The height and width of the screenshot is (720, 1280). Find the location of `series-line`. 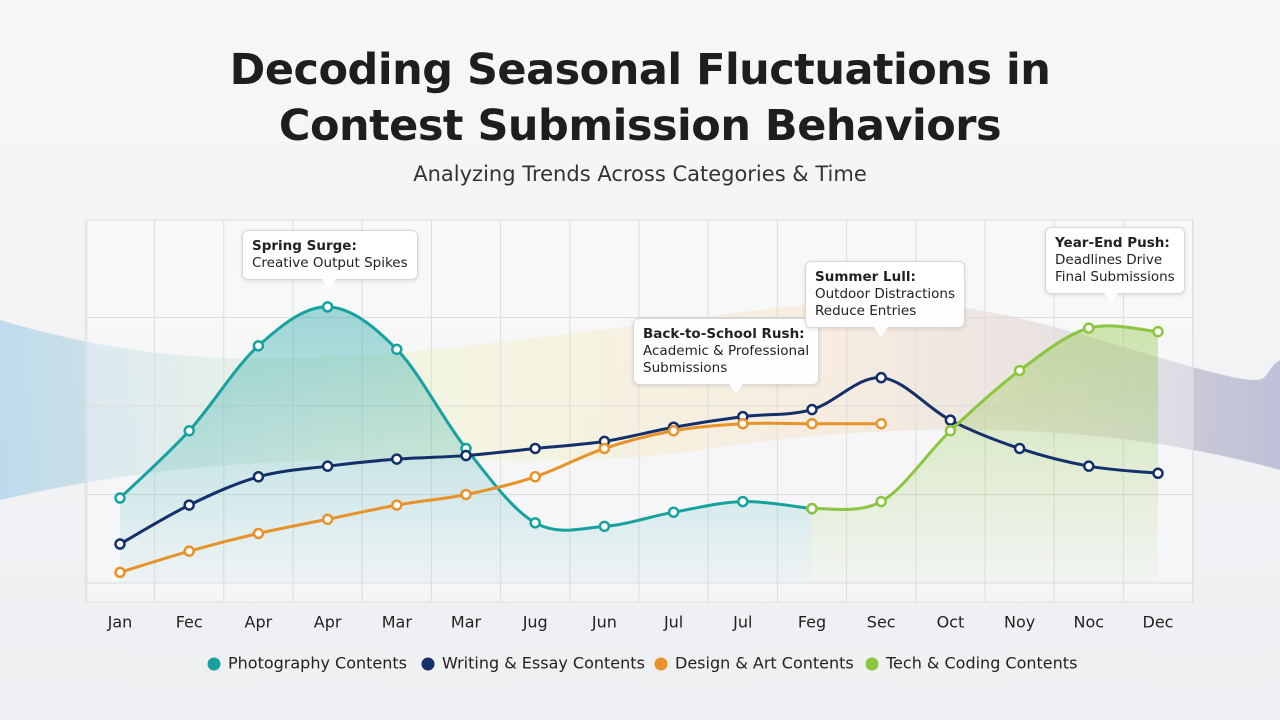

series-line is located at coordinates (500, 497).